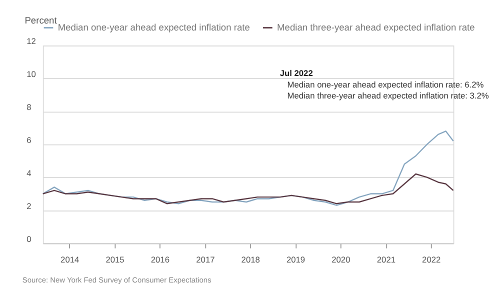  Describe the element at coordinates (29, 173) in the screenshot. I see `y-tick-label: 4` at that location.